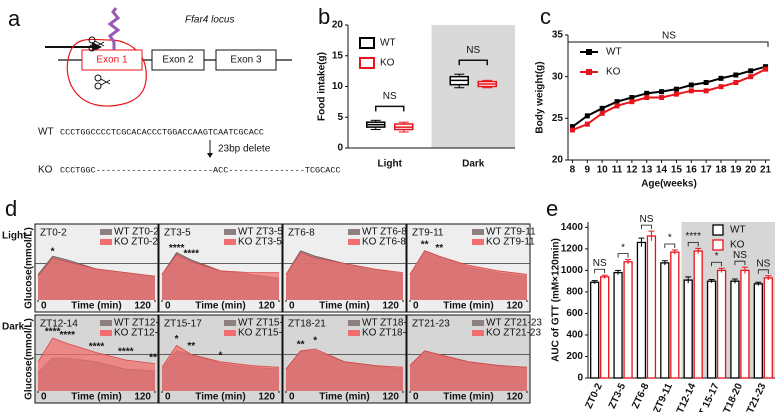  What do you see at coordinates (324, 16) in the screenshot?
I see `panel-label: b` at bounding box center [324, 16].